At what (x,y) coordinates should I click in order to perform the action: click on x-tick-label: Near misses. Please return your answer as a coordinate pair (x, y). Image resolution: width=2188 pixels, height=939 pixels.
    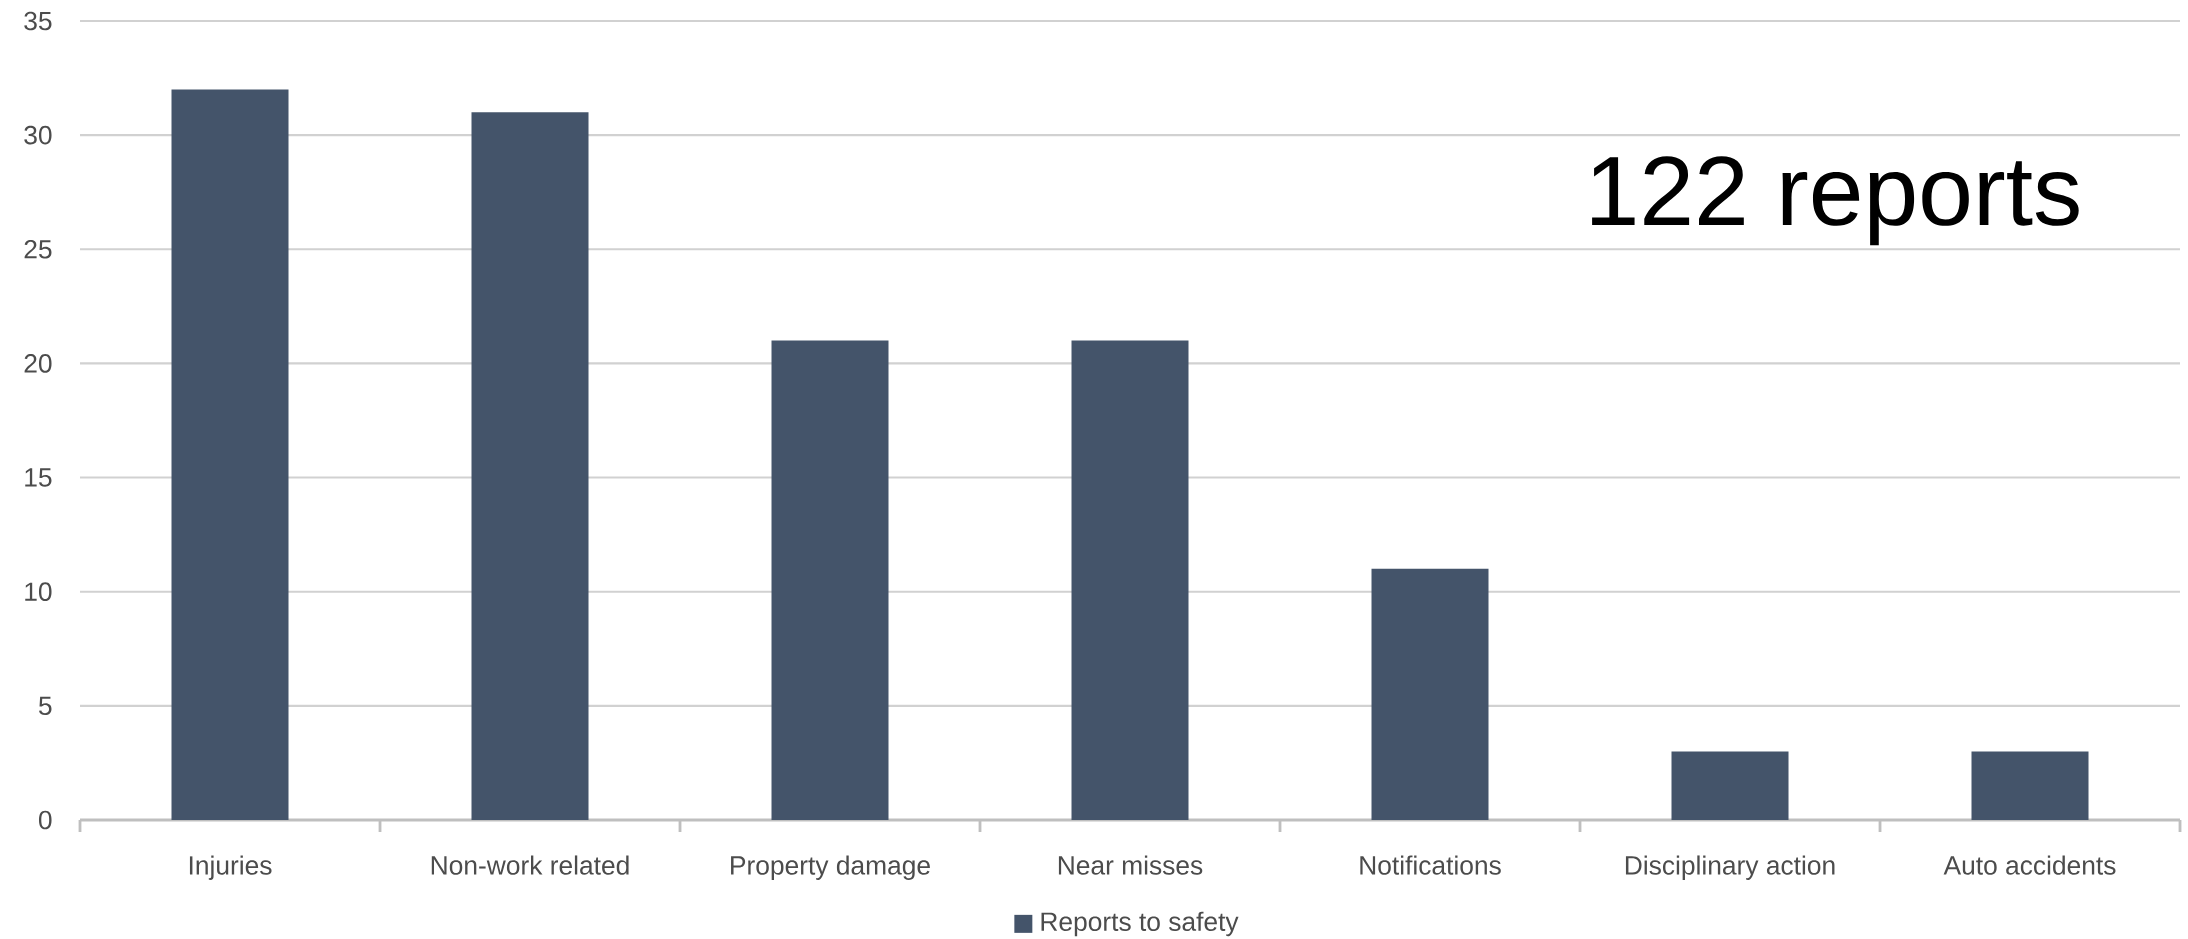
    Looking at the image, I should click on (1130, 865).